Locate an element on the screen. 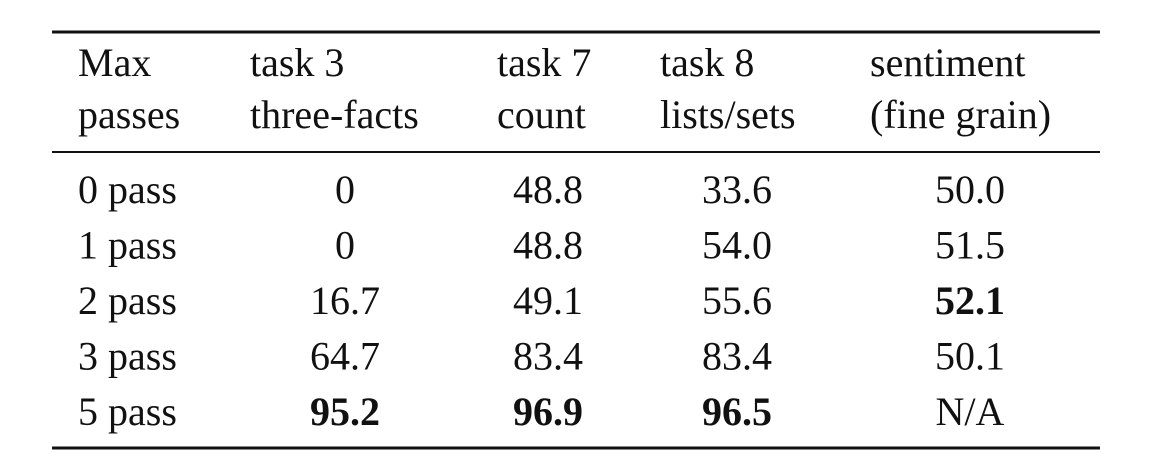  header-cell: three-facts is located at coordinates (334, 114).